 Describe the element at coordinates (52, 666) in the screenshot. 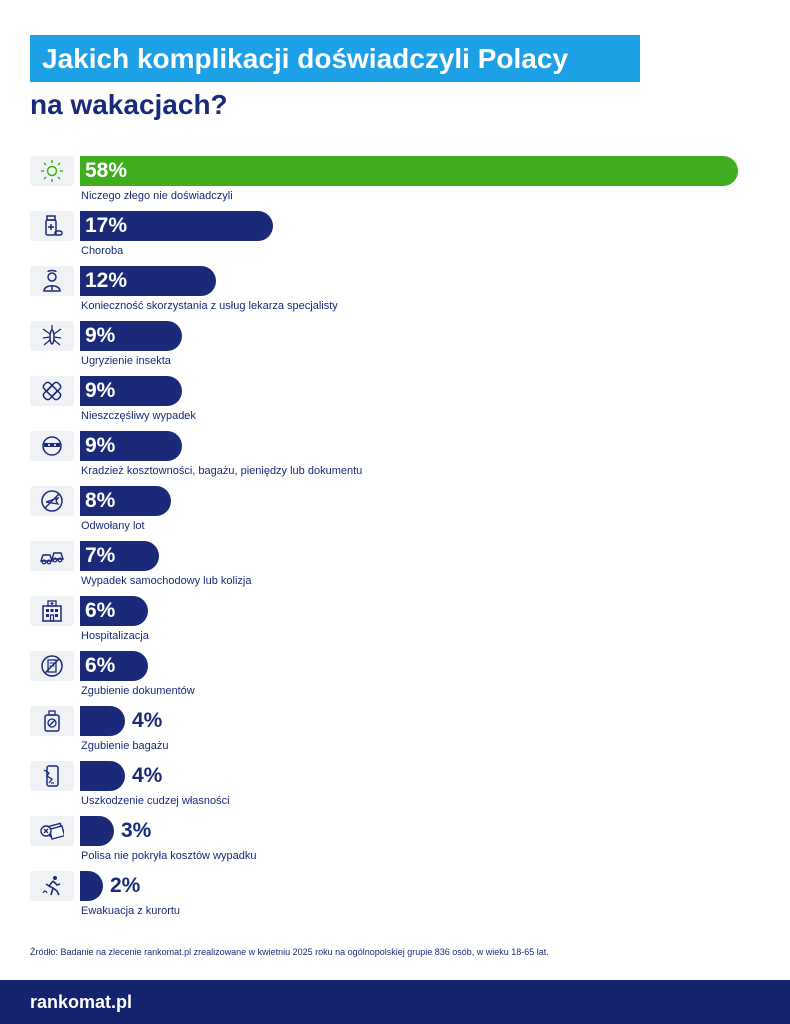

I see `document-icon` at that location.